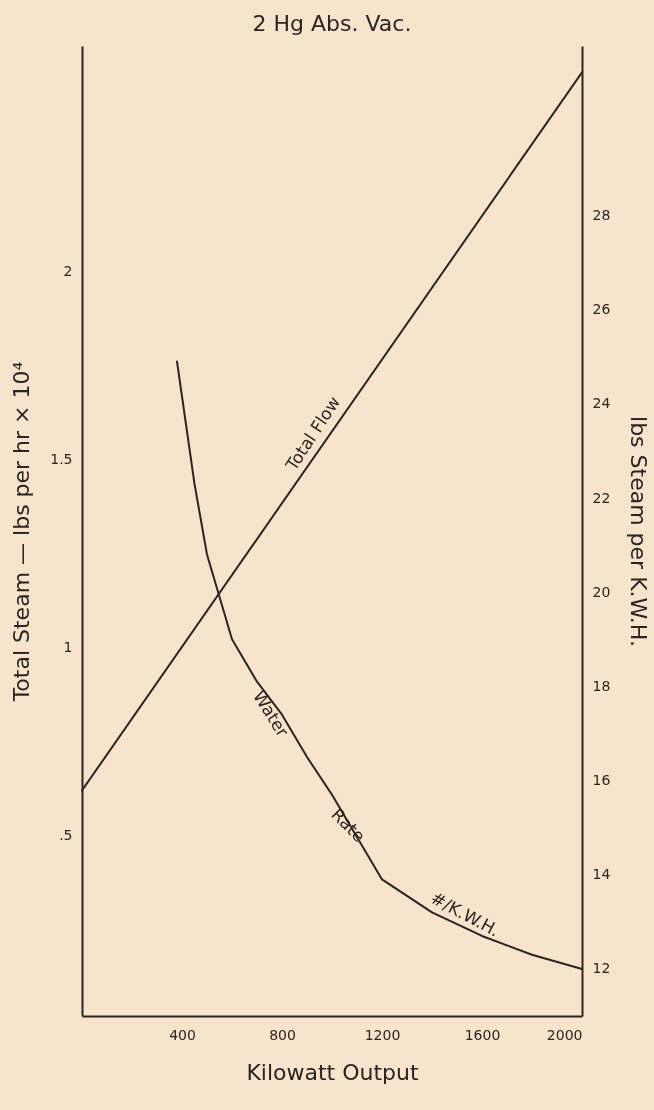 The image size is (654, 1110). I want to click on x-tick-label: 2000, so click(564, 1034).